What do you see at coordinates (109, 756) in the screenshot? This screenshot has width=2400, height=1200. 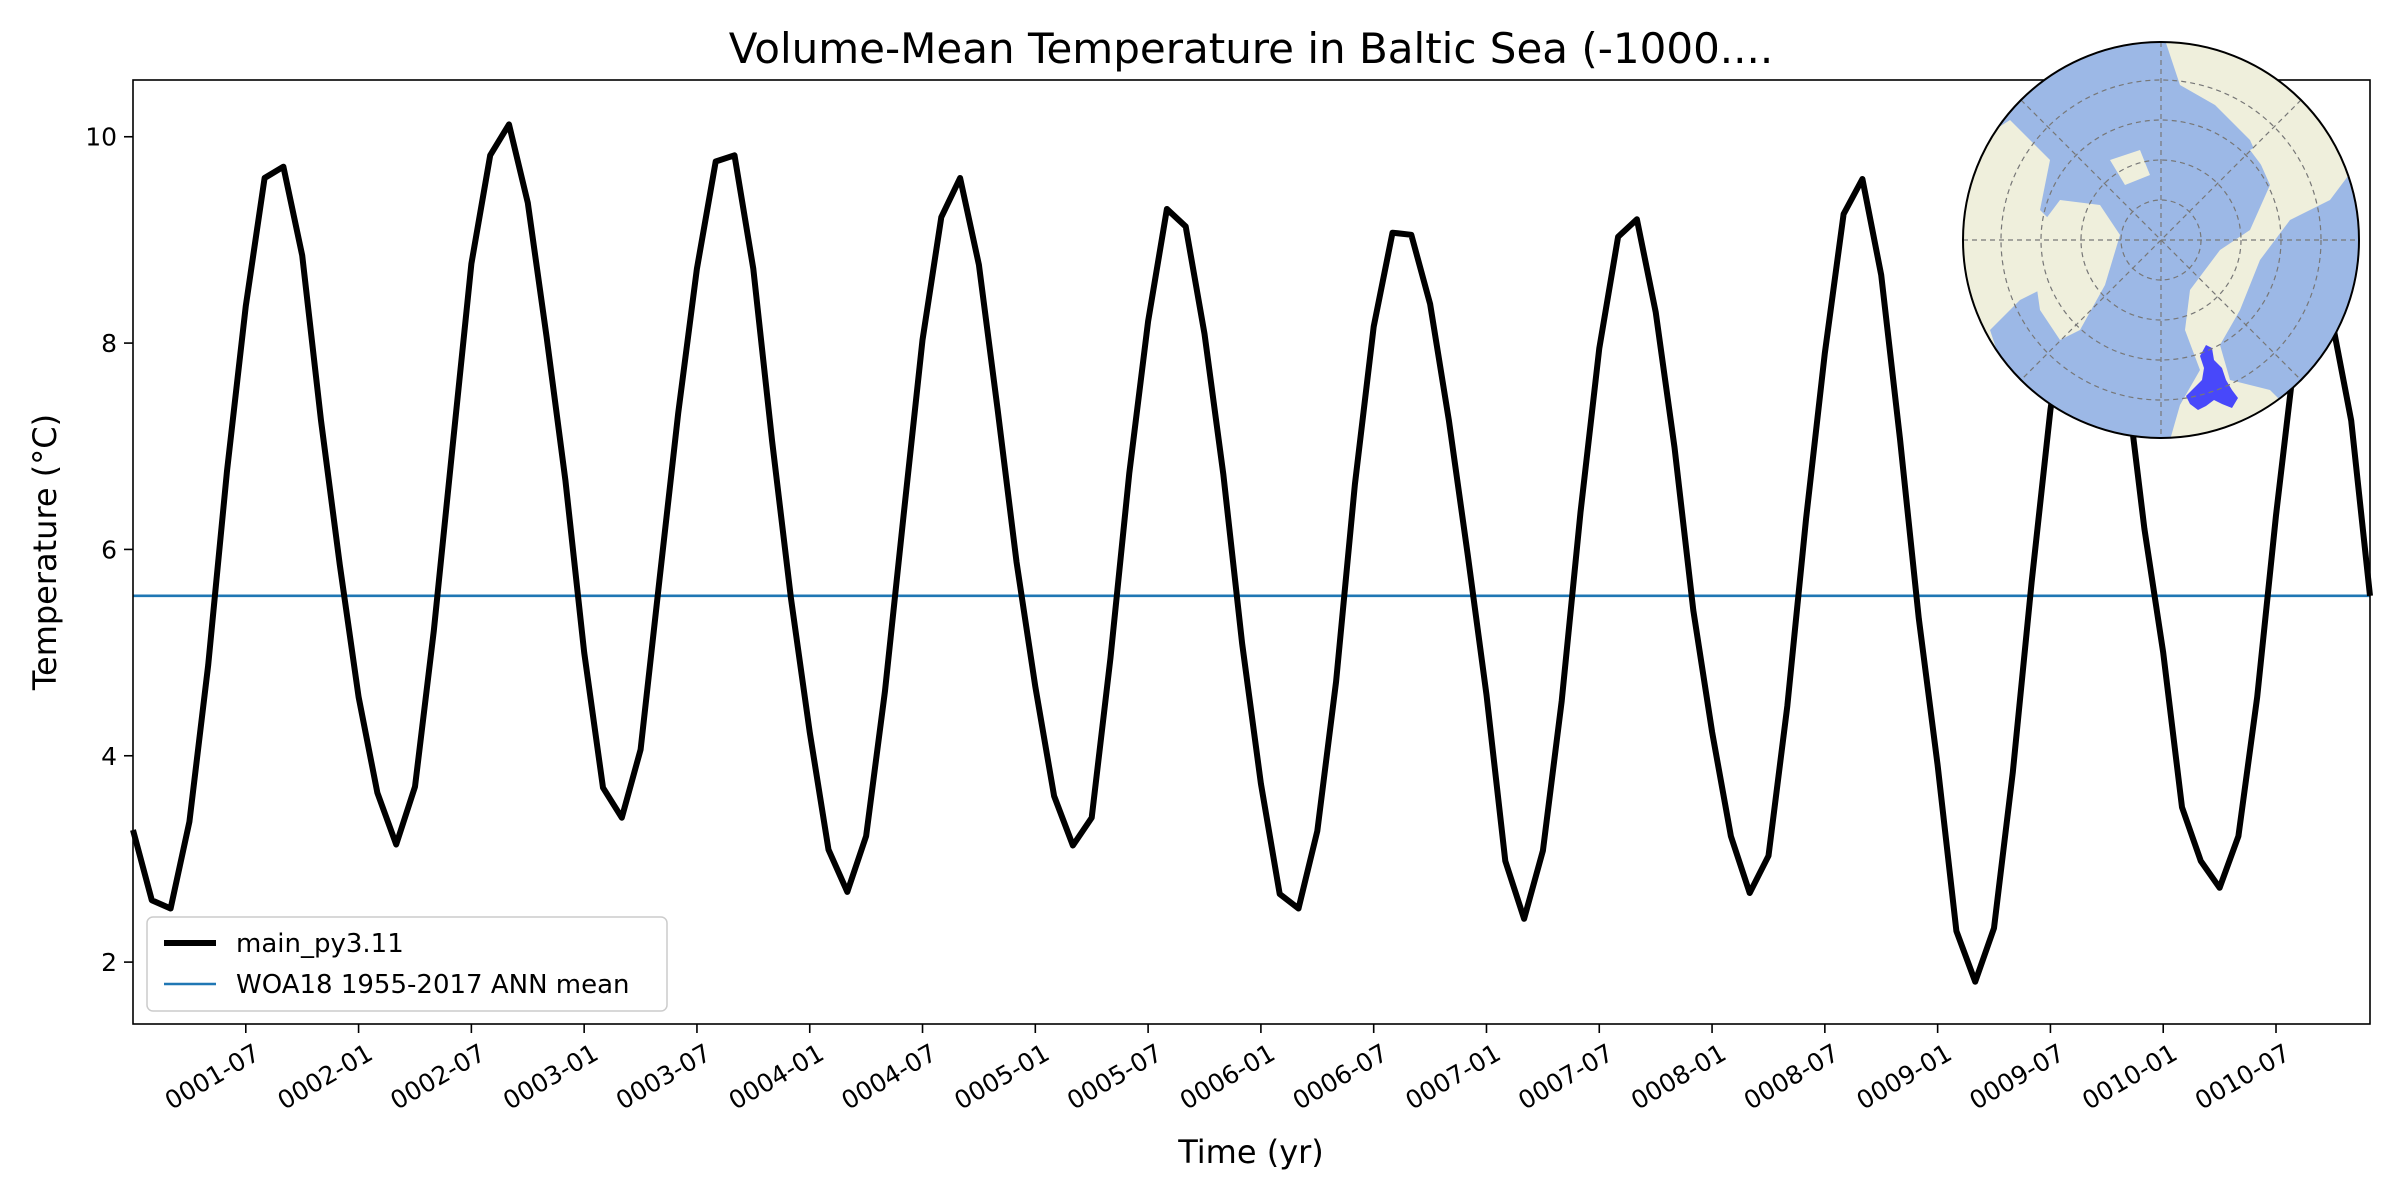 I see `y-tick-label: 4` at bounding box center [109, 756].